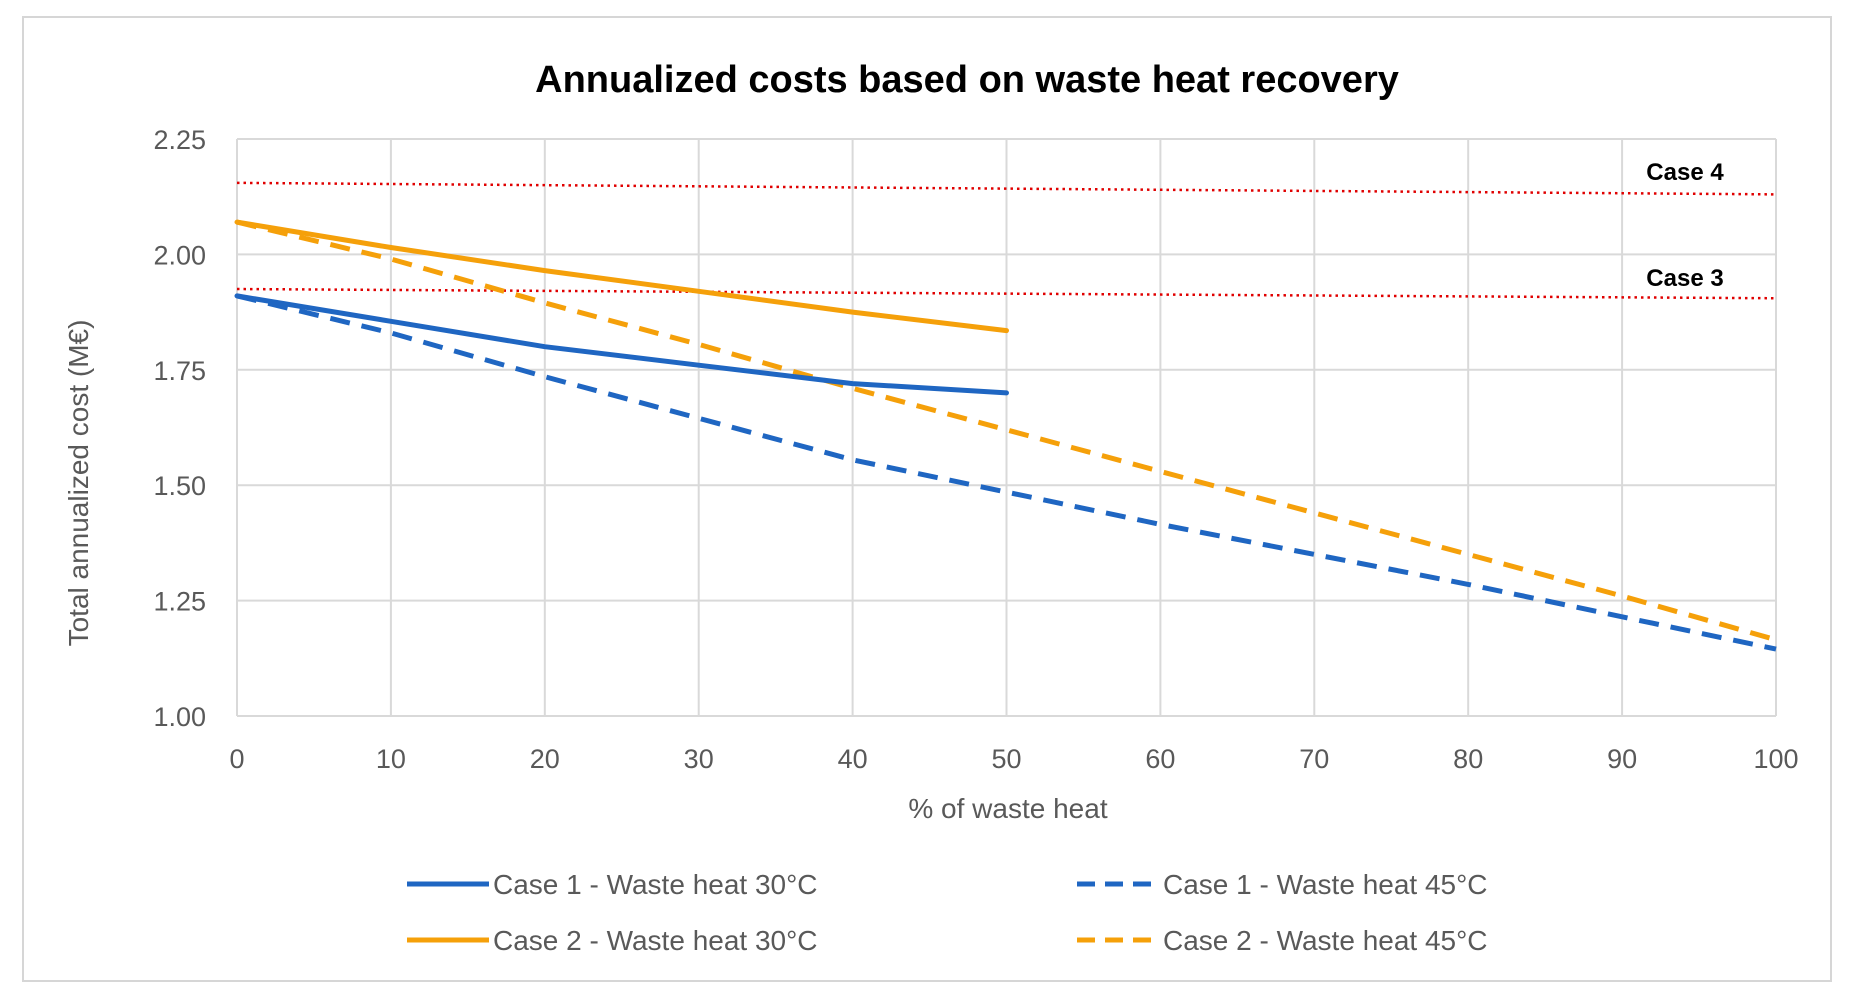 This screenshot has width=1854, height=1000. Describe the element at coordinates (1160, 759) in the screenshot. I see `x-tick-label: 60` at that location.